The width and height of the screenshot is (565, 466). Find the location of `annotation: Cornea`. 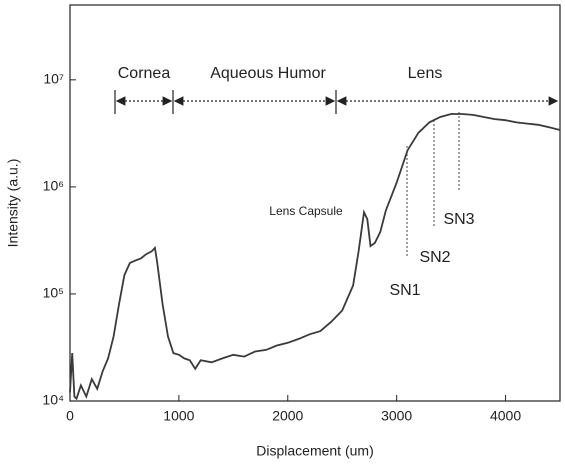

annotation: Cornea is located at coordinates (144, 73).